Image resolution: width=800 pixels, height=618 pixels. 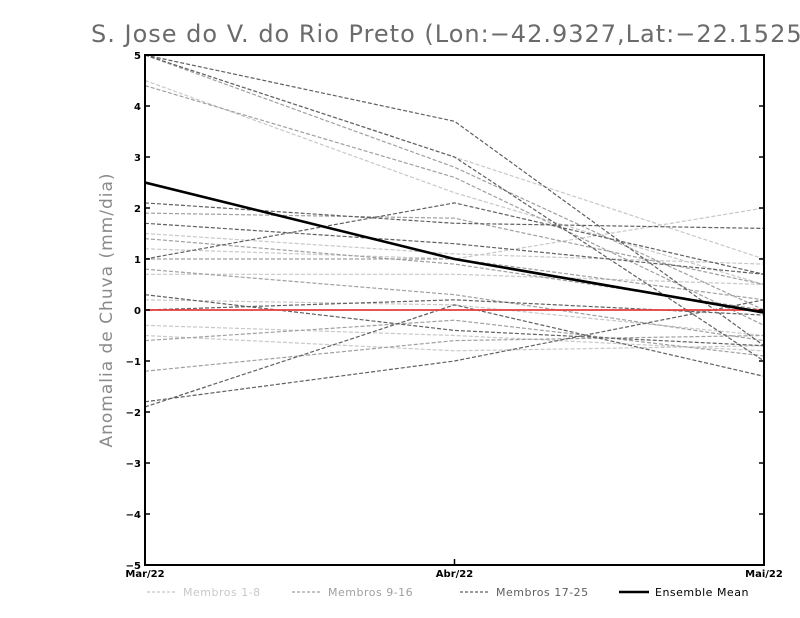 What do you see at coordinates (137, 158) in the screenshot?
I see `y-tick-label: 3` at bounding box center [137, 158].